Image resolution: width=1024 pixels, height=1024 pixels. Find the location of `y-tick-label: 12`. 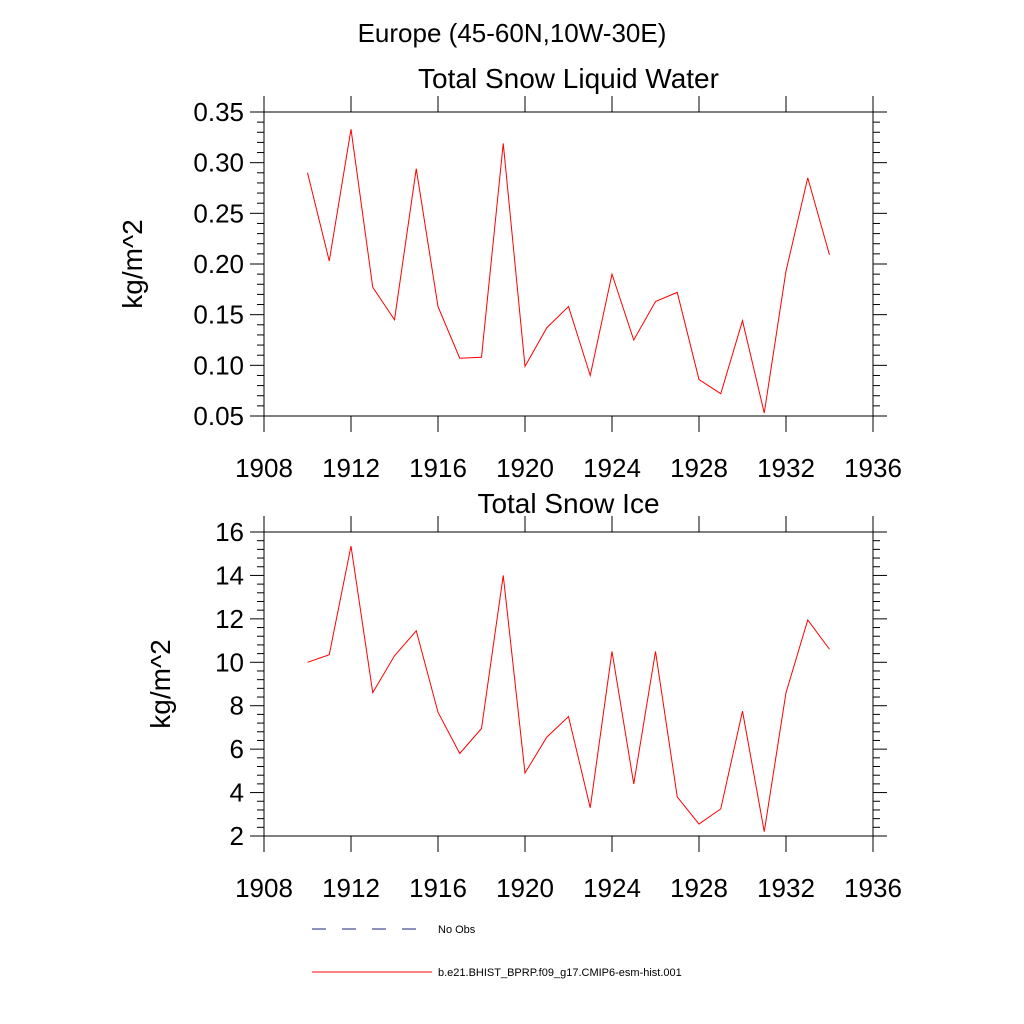

y-tick-label: 12 is located at coordinates (229, 619).